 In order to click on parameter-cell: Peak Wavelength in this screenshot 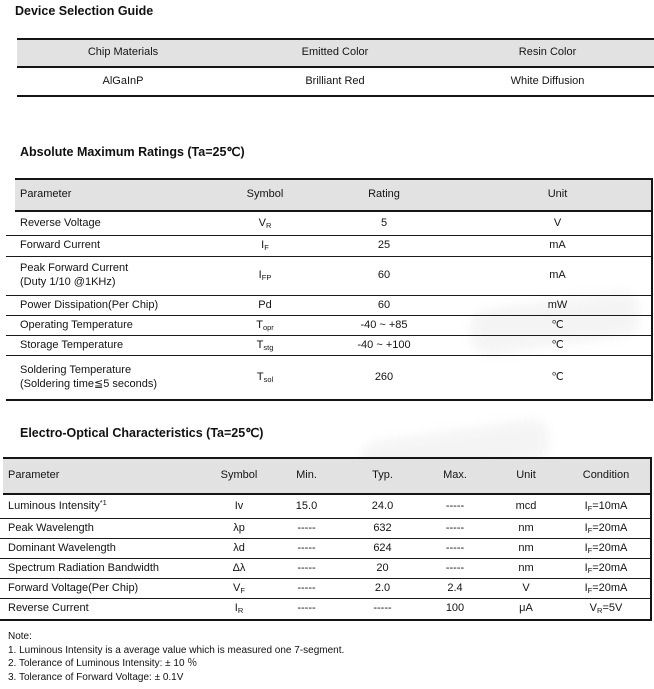, I will do `click(51, 527)`.